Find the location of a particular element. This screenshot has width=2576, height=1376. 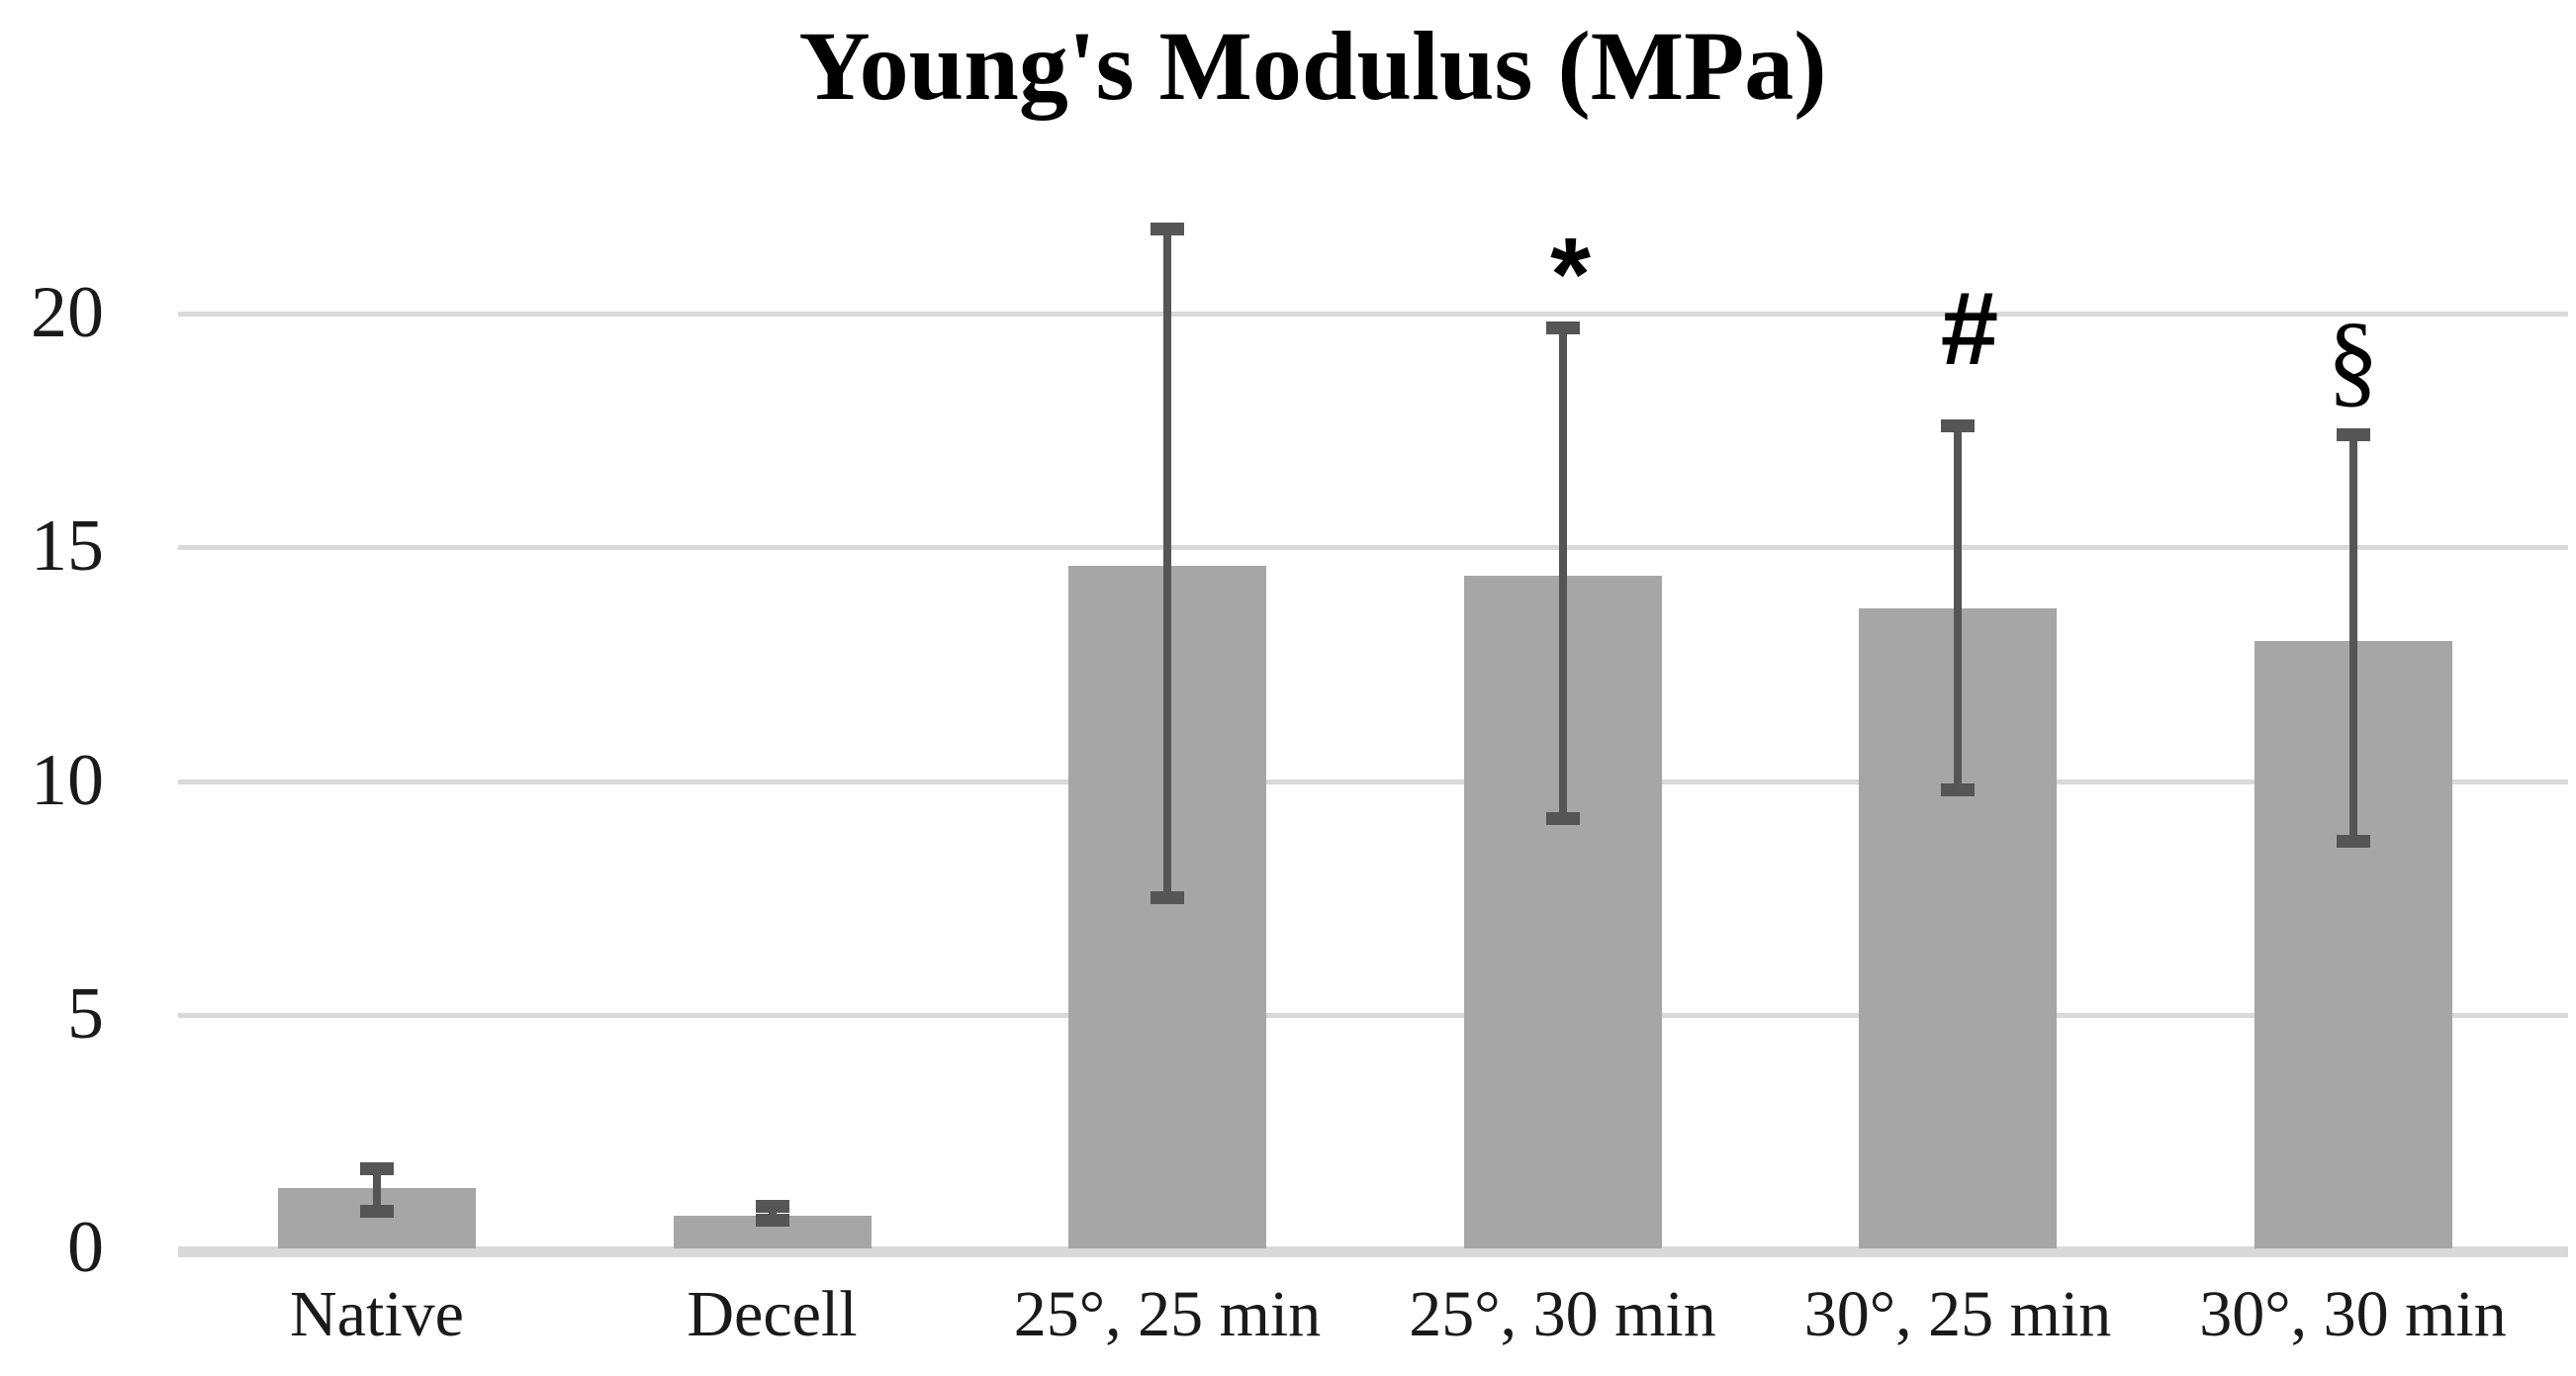

error-bar-whisker-native is located at coordinates (377, 1190).